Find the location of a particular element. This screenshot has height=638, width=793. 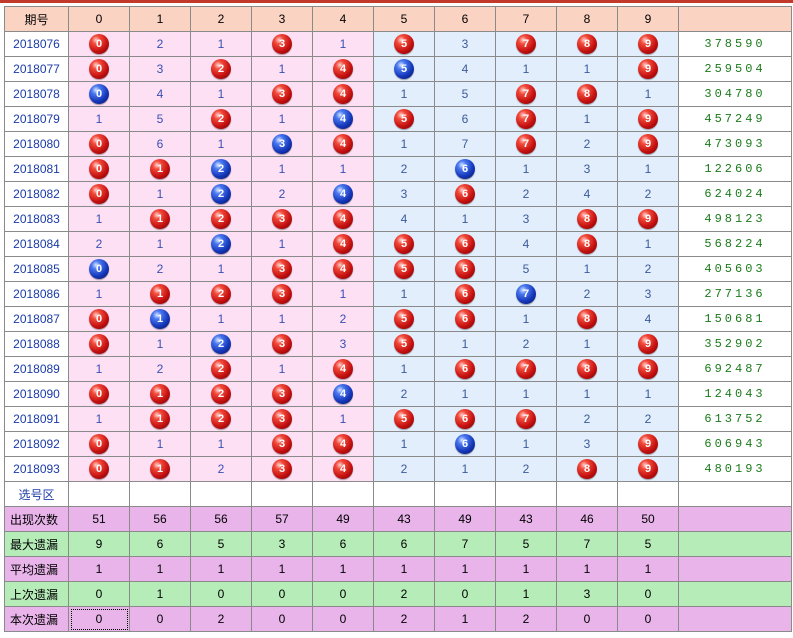

stat-value-1: 1 is located at coordinates (160, 569).